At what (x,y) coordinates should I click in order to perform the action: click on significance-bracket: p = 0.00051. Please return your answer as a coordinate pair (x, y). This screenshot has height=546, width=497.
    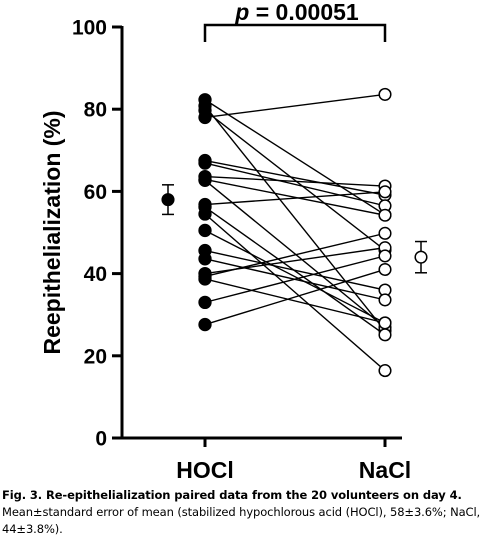
    Looking at the image, I should click on (295, 21).